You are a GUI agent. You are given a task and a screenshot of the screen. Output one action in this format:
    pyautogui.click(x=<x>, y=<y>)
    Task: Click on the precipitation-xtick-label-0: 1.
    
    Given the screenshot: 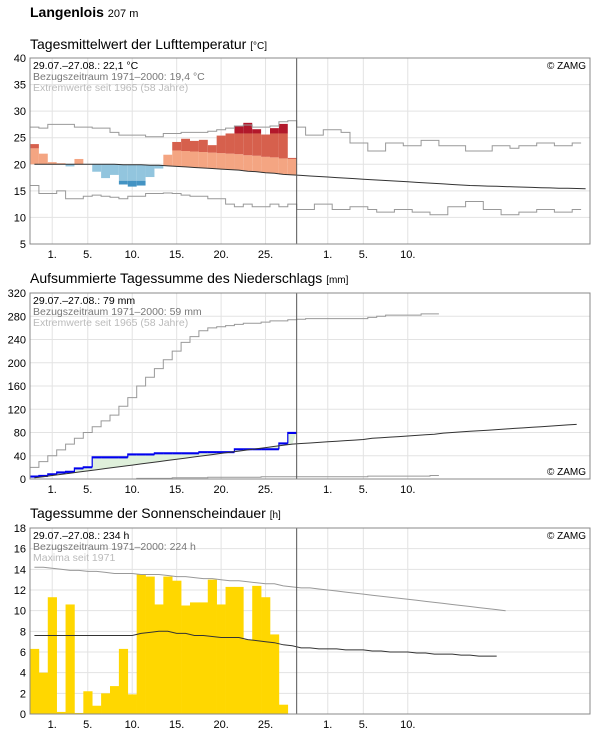 What is the action you would take?
    pyautogui.click(x=52, y=490)
    